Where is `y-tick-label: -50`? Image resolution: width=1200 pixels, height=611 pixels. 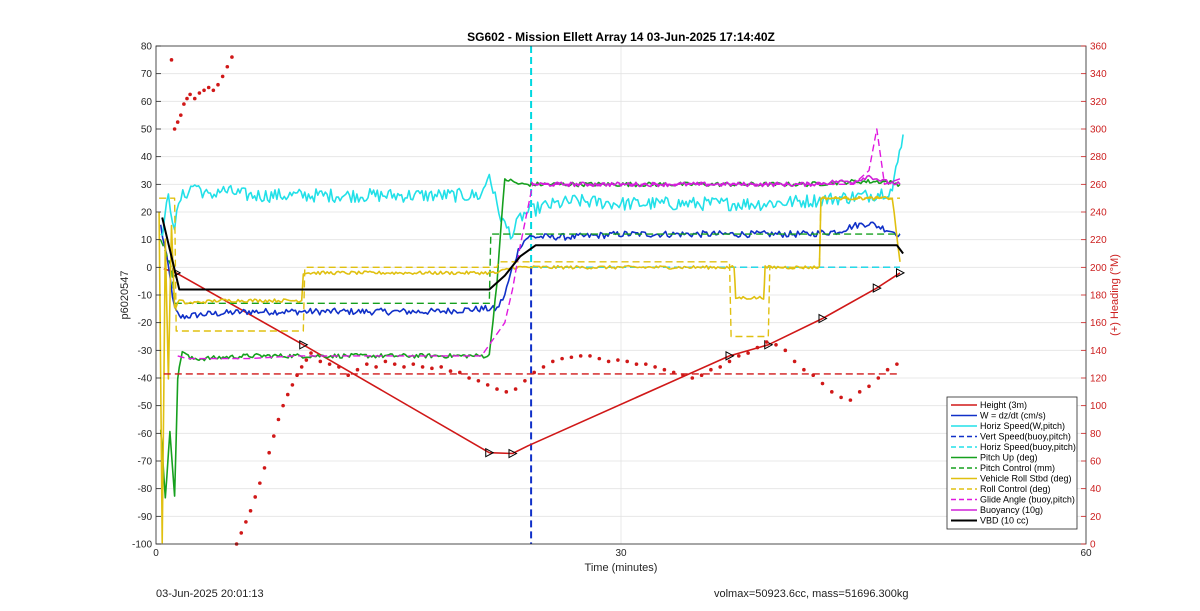 y-tick-label: -50 is located at coordinates (145, 406).